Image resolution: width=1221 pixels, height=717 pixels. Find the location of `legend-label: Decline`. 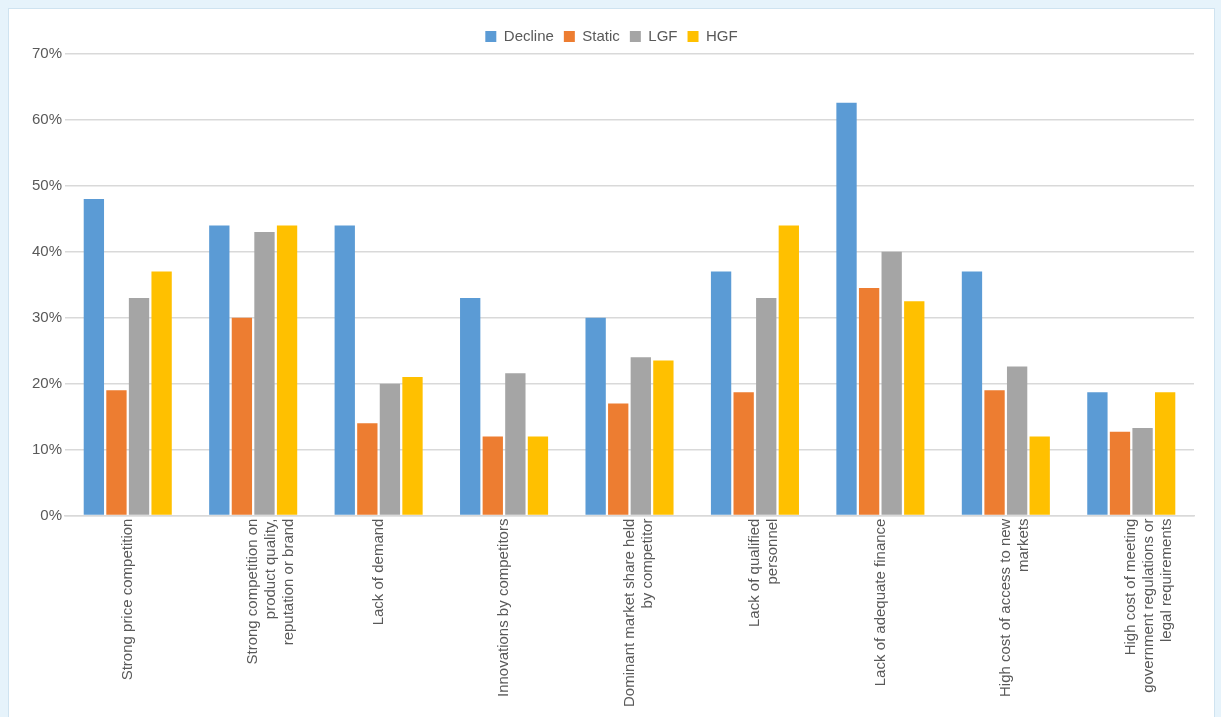

legend-label: Decline is located at coordinates (528, 35).